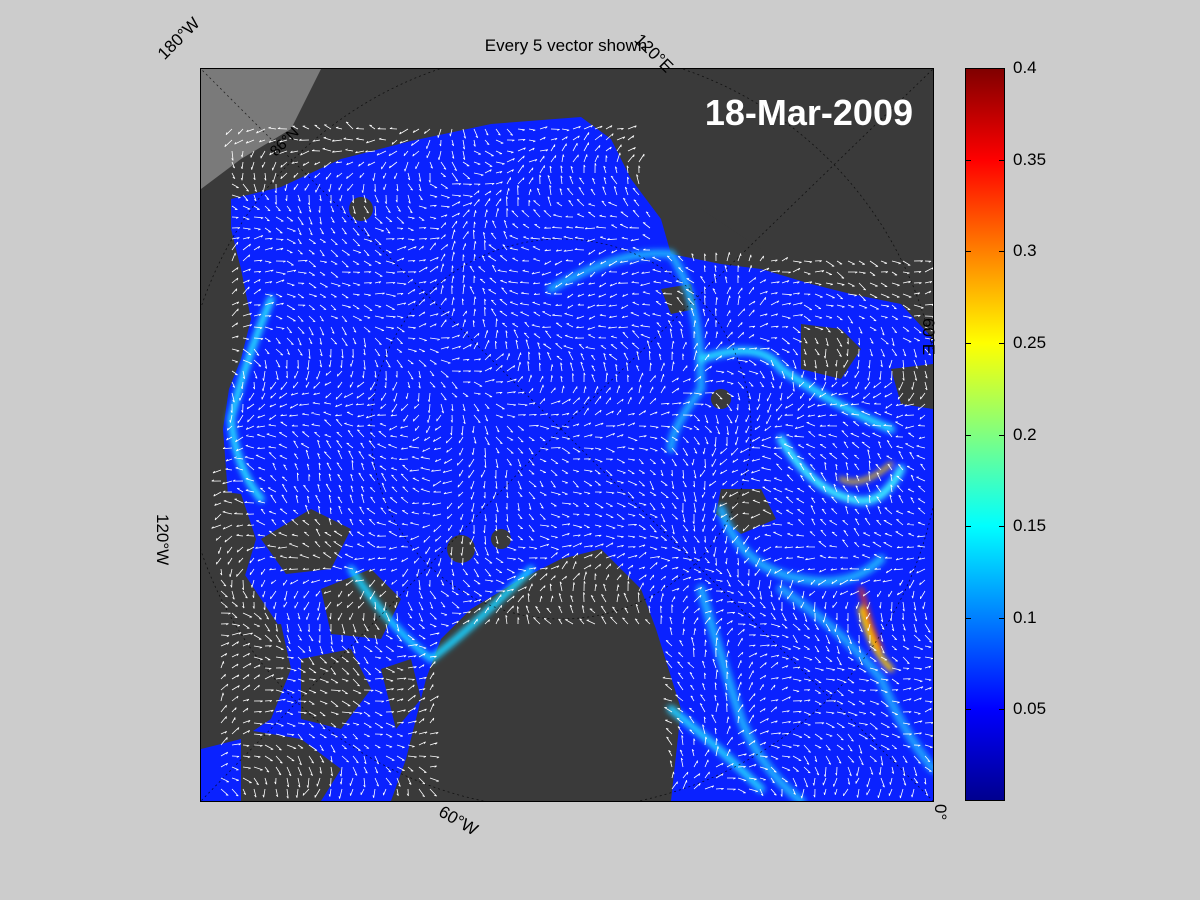 This screenshot has height=900, width=1200. What do you see at coordinates (1025, 67) in the screenshot?
I see `colorbar-tick-label: 0.4` at bounding box center [1025, 67].